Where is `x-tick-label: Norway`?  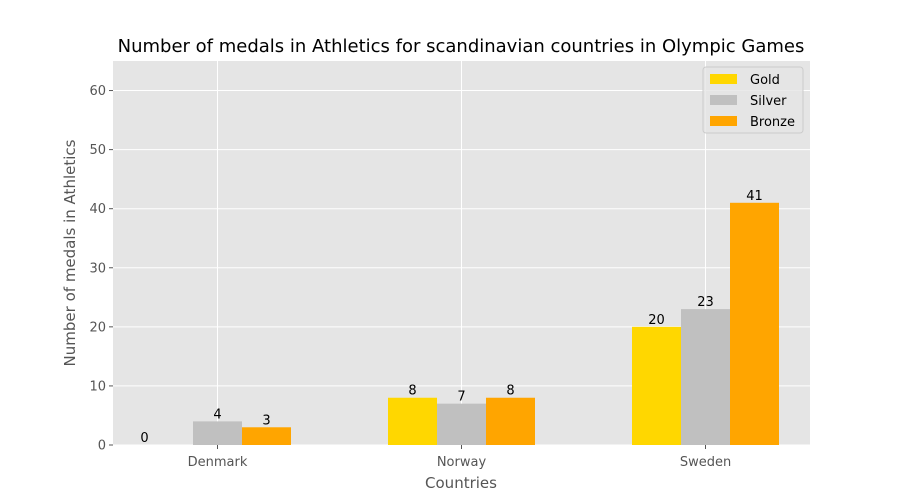 x-tick-label: Norway is located at coordinates (462, 462).